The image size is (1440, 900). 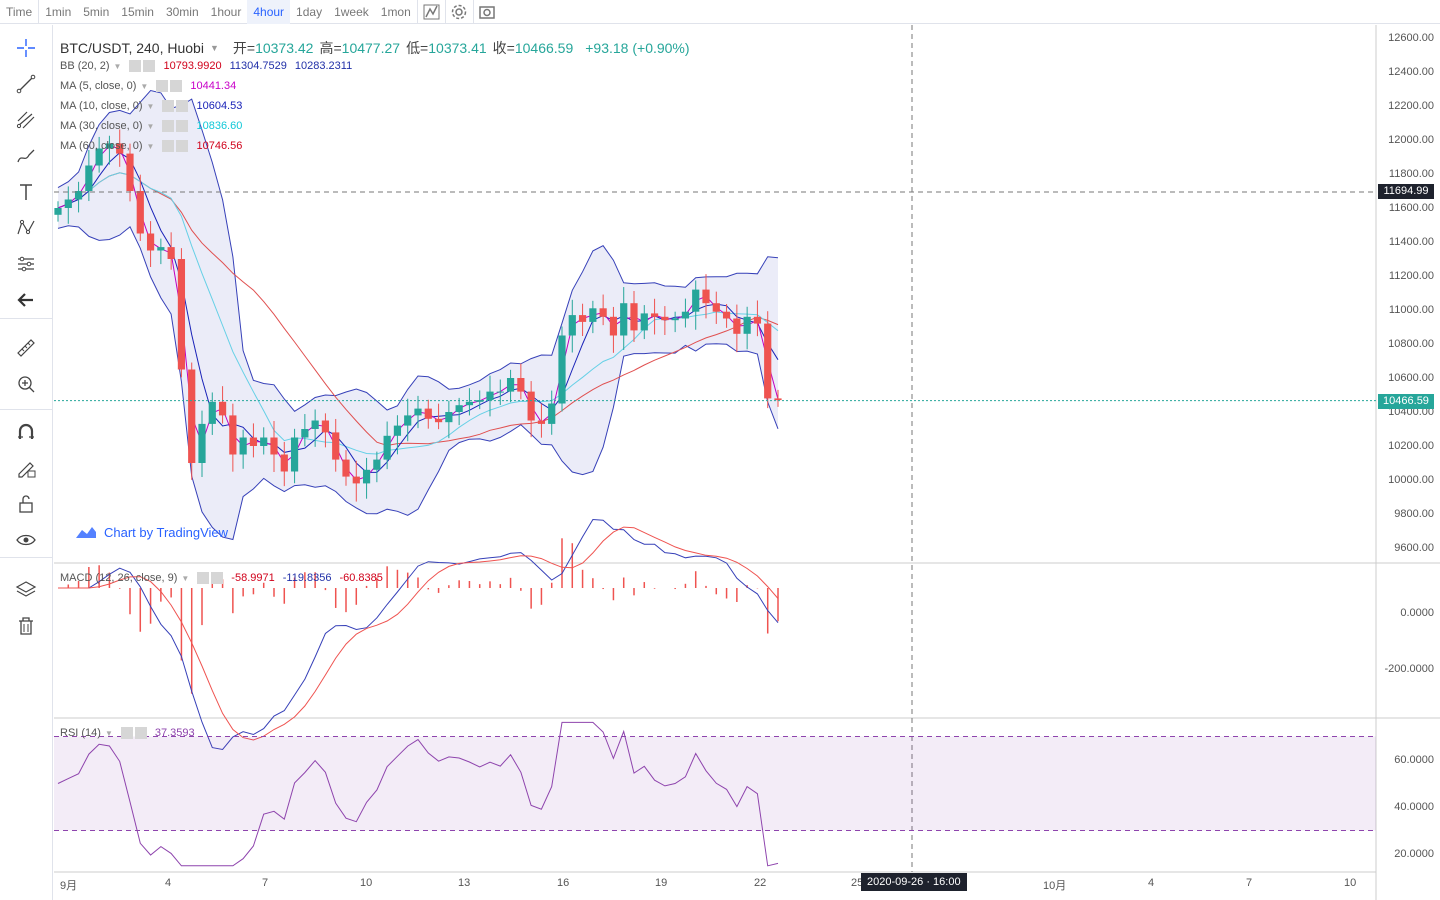 What do you see at coordinates (101, 126) in the screenshot?
I see `indicator-name: MA (30, close, 0)` at bounding box center [101, 126].